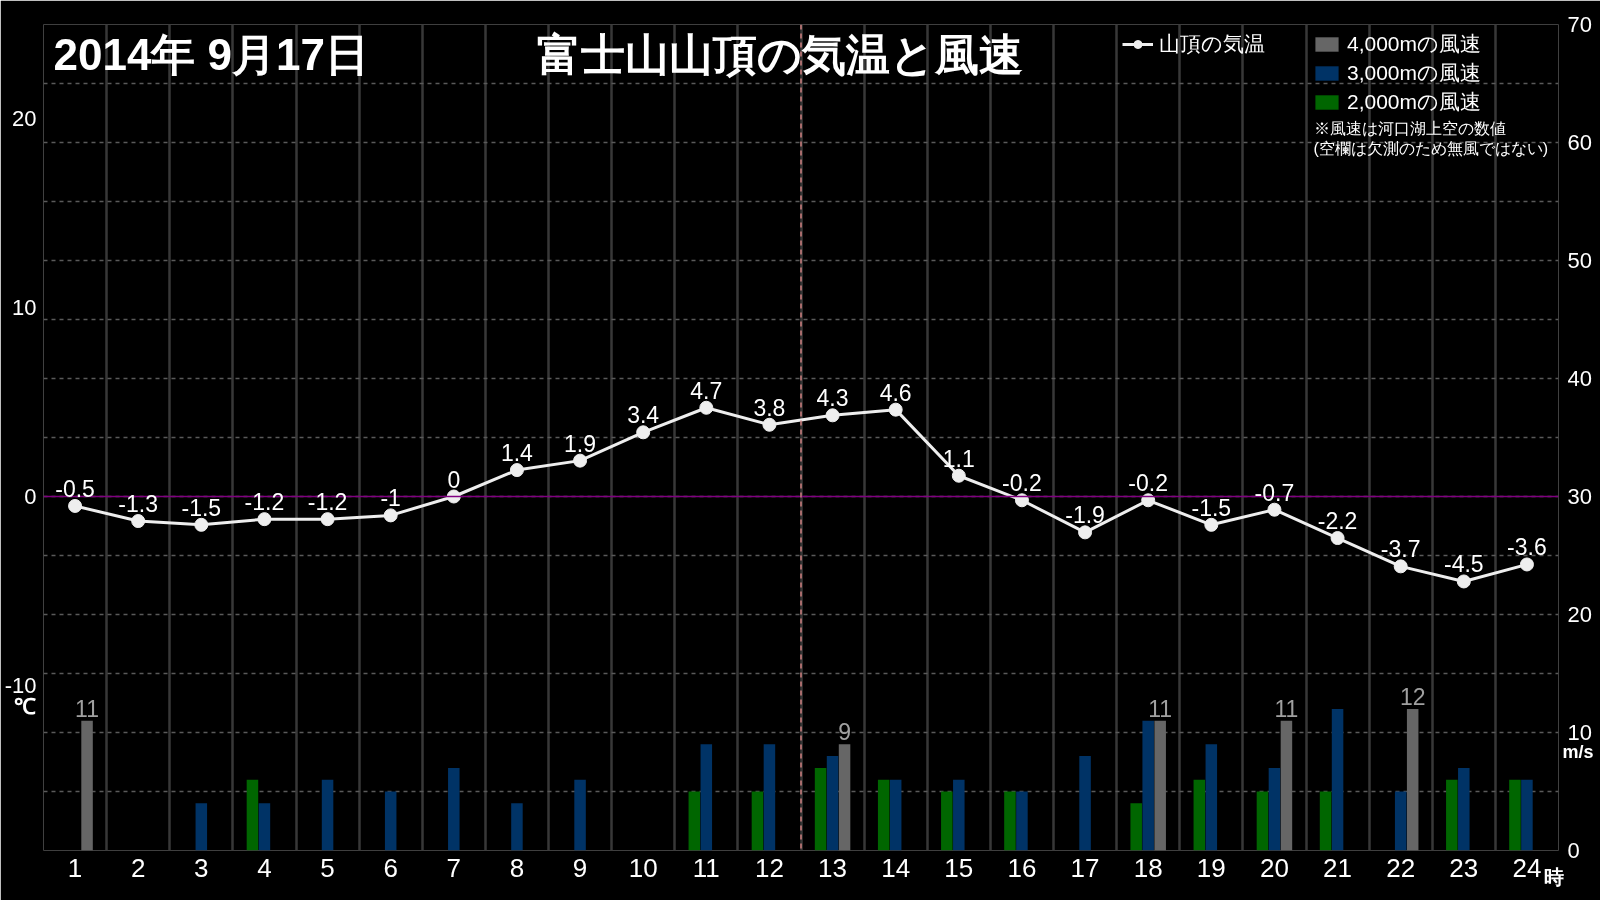 This screenshot has height=900, width=1600. I want to click on data-label: -1.2, so click(264, 502).